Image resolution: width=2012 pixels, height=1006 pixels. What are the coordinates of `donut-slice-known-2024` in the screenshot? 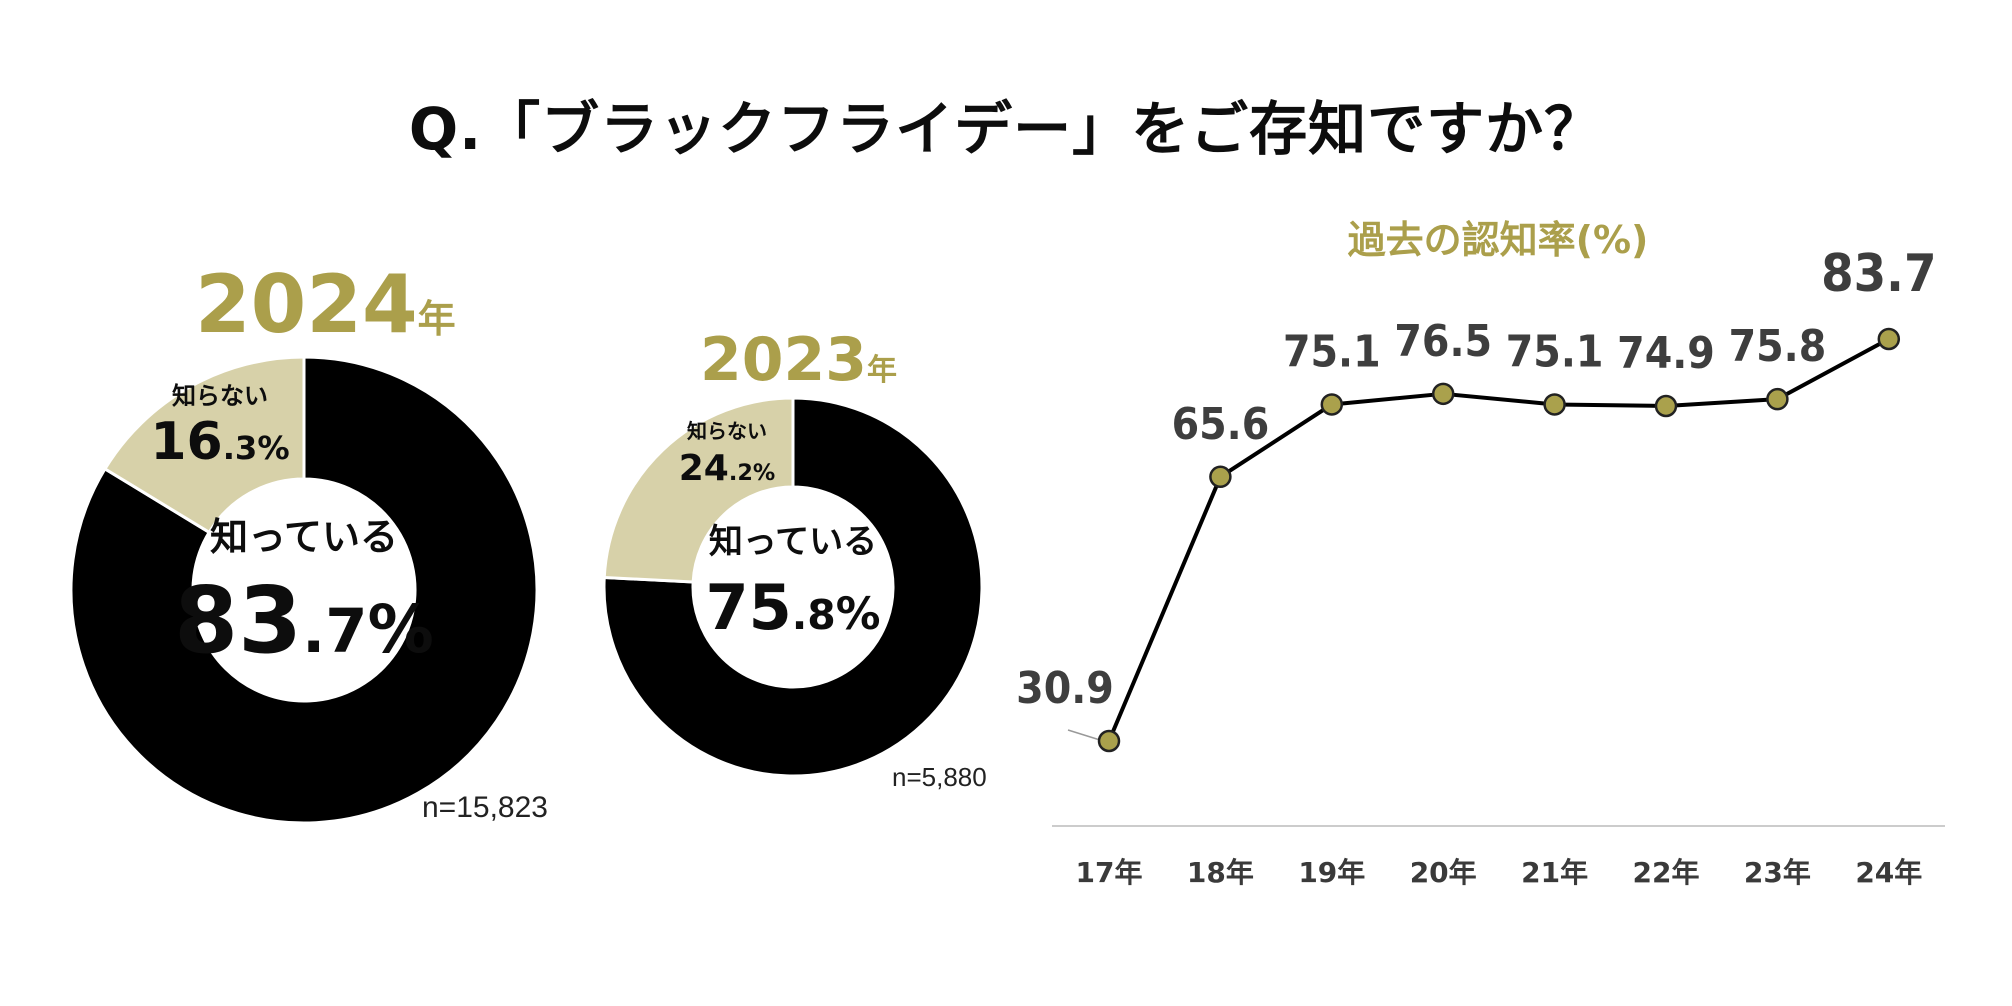 It's located at (304, 590).